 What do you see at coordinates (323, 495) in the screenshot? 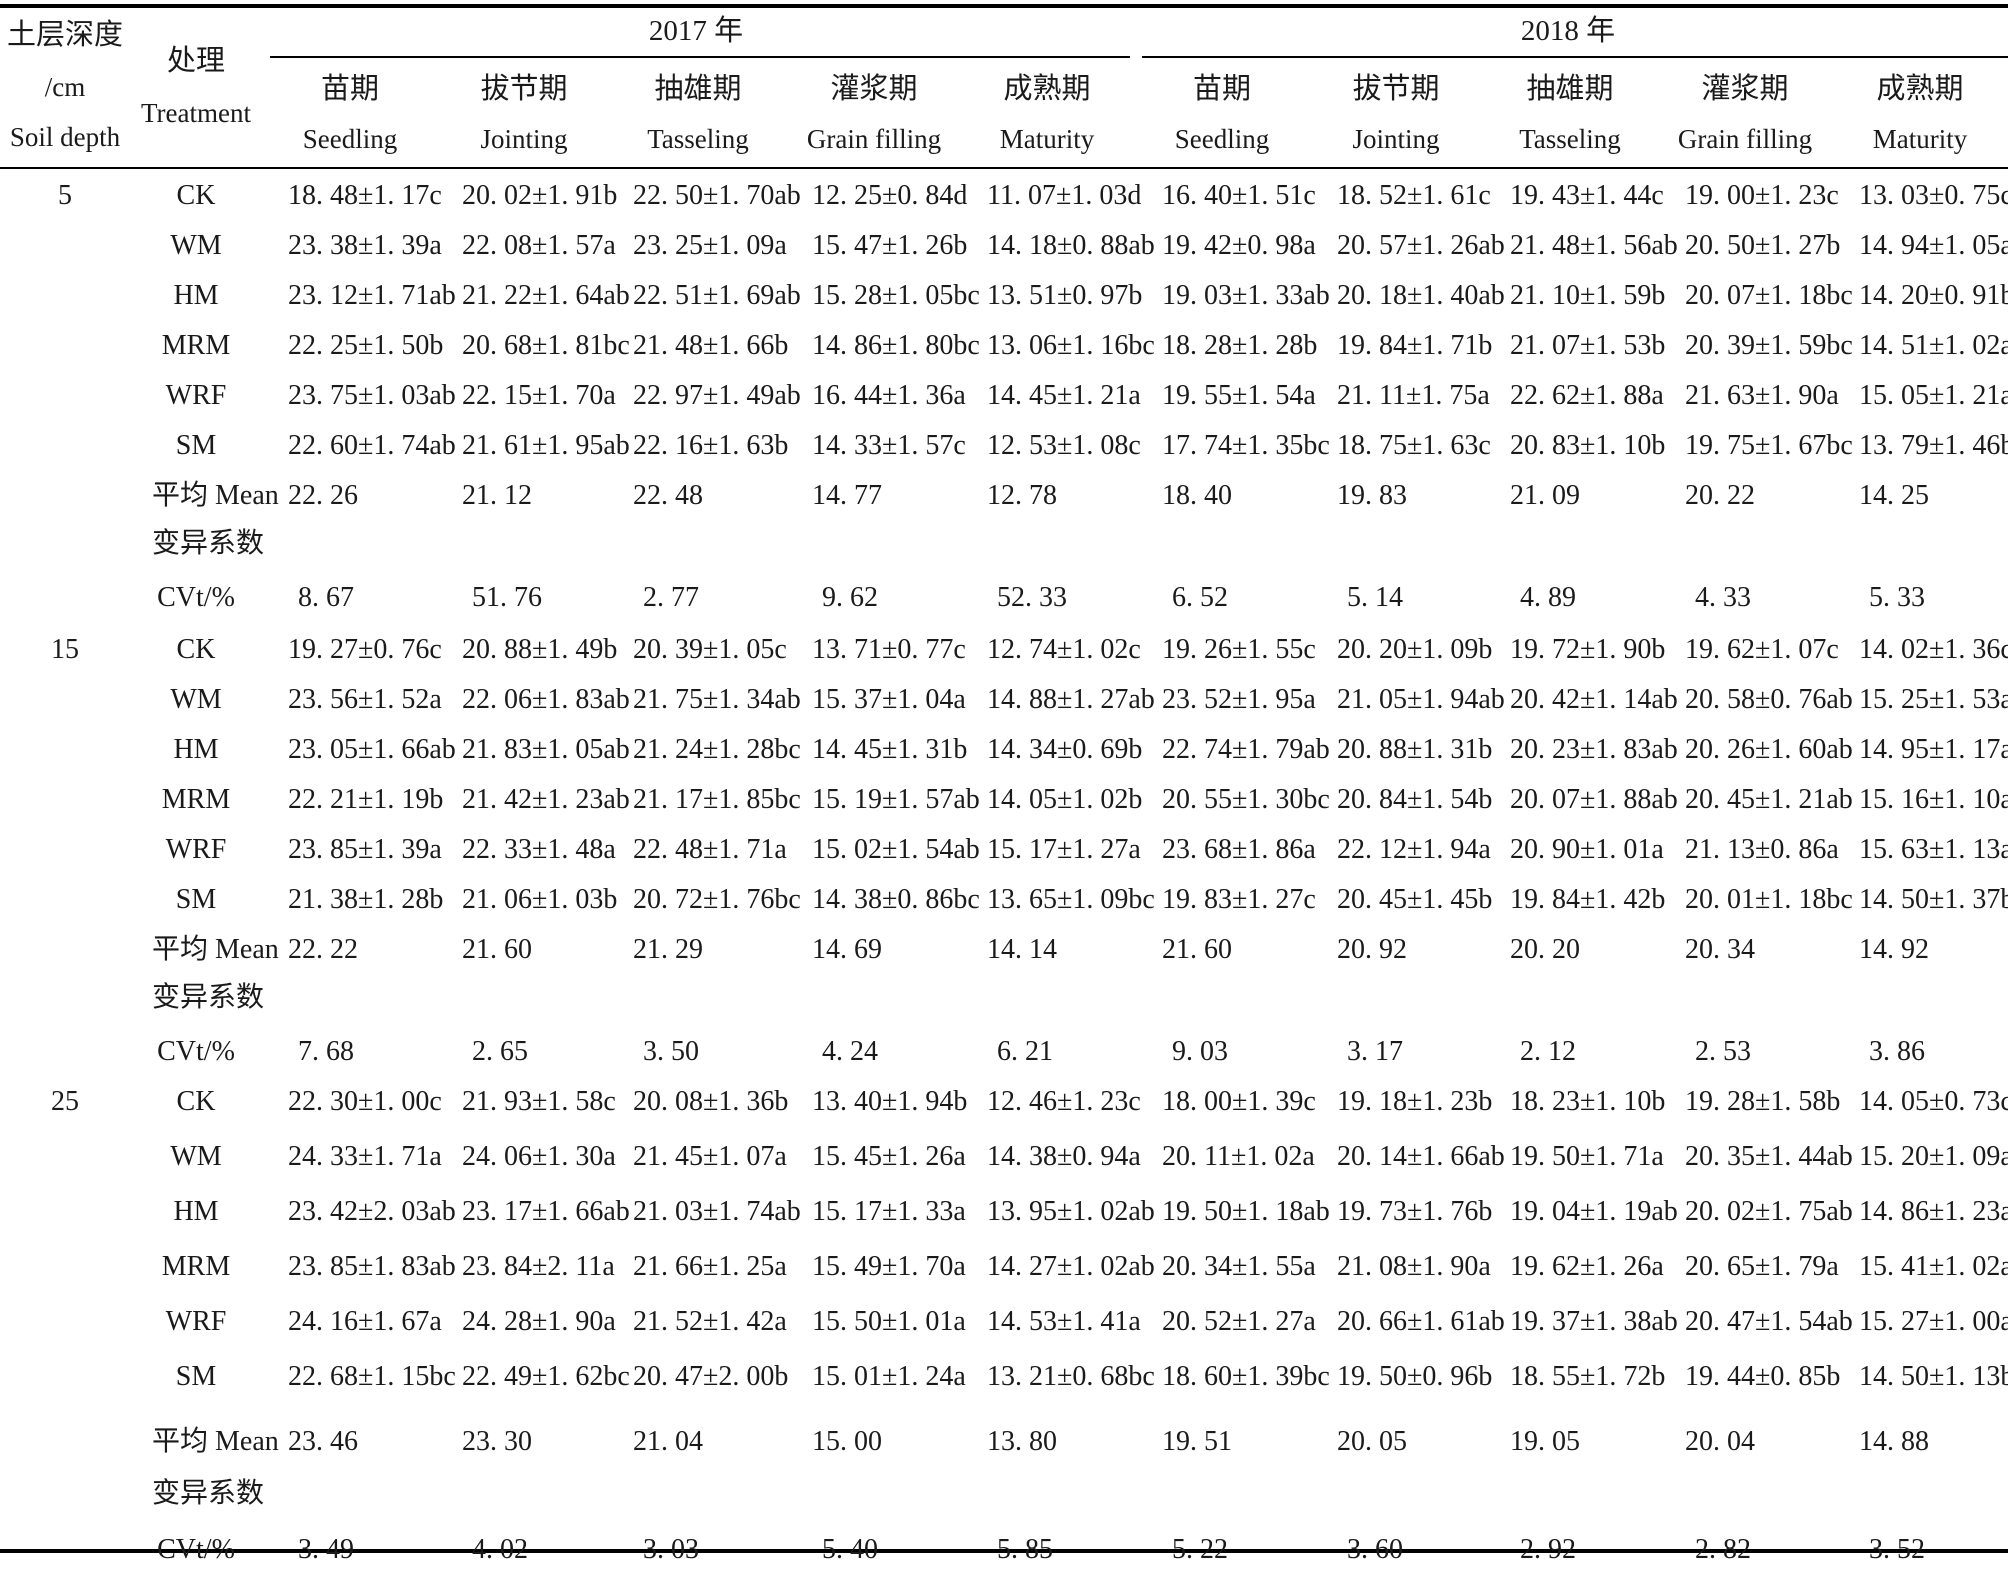
I see `mean-cell: 22. 26` at bounding box center [323, 495].